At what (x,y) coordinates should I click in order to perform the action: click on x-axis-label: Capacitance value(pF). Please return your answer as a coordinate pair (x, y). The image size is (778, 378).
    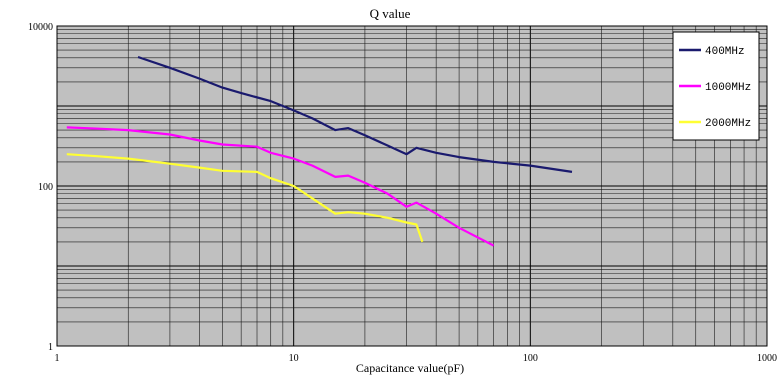
    Looking at the image, I should click on (410, 368).